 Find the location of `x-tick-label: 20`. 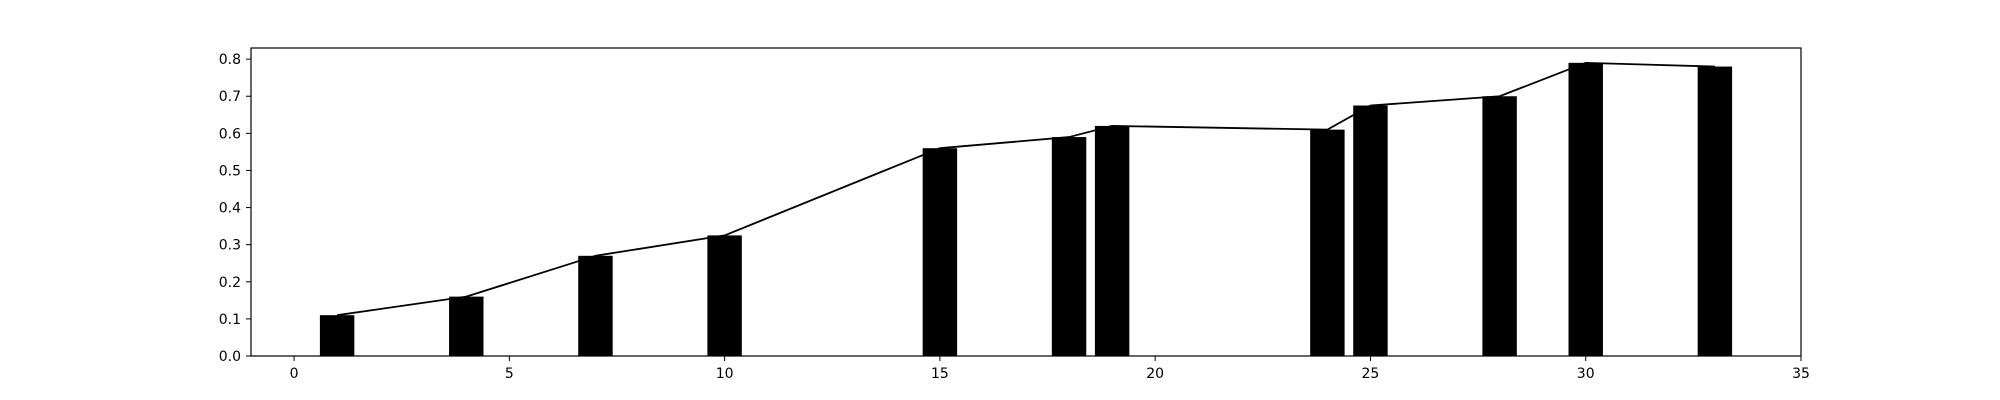

x-tick-label: 20 is located at coordinates (1155, 374).